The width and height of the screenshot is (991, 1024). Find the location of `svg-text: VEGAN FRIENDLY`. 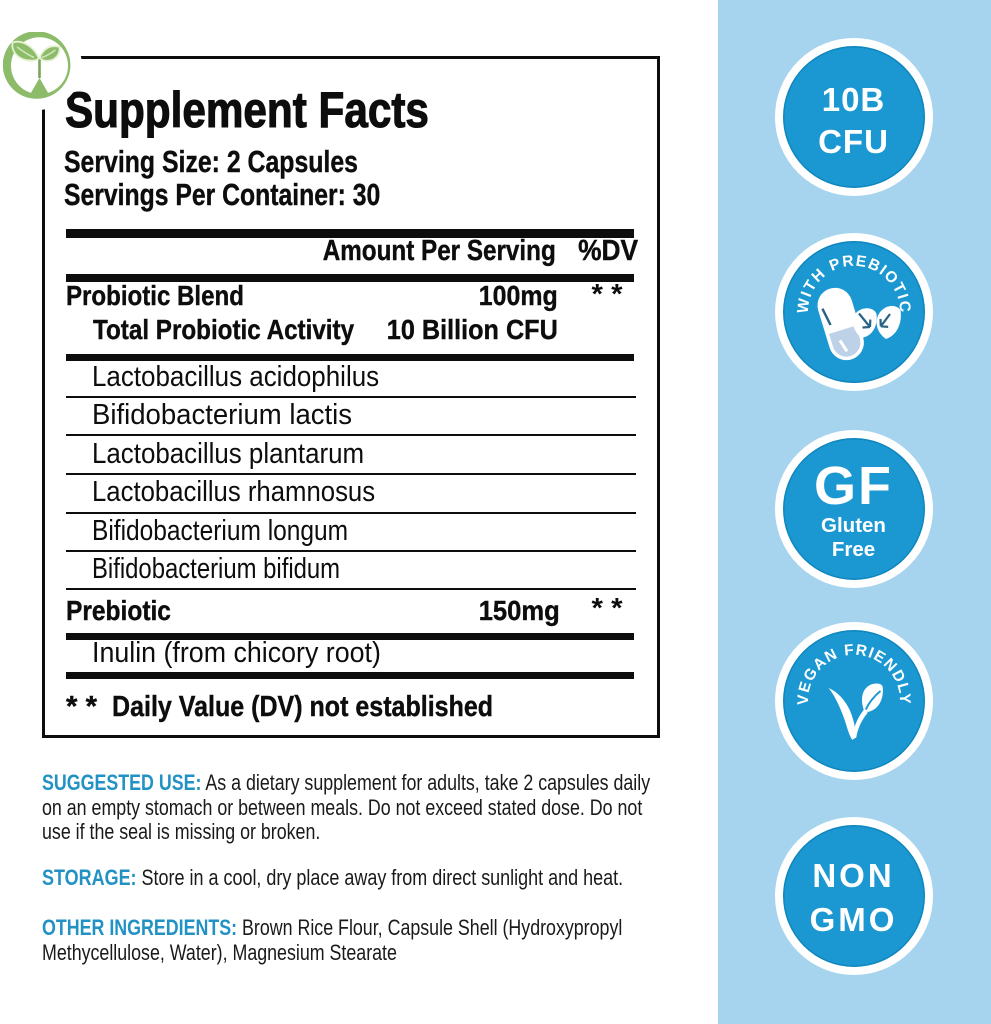

svg-text: VEGAN FRIENDLY is located at coordinates (853, 674).